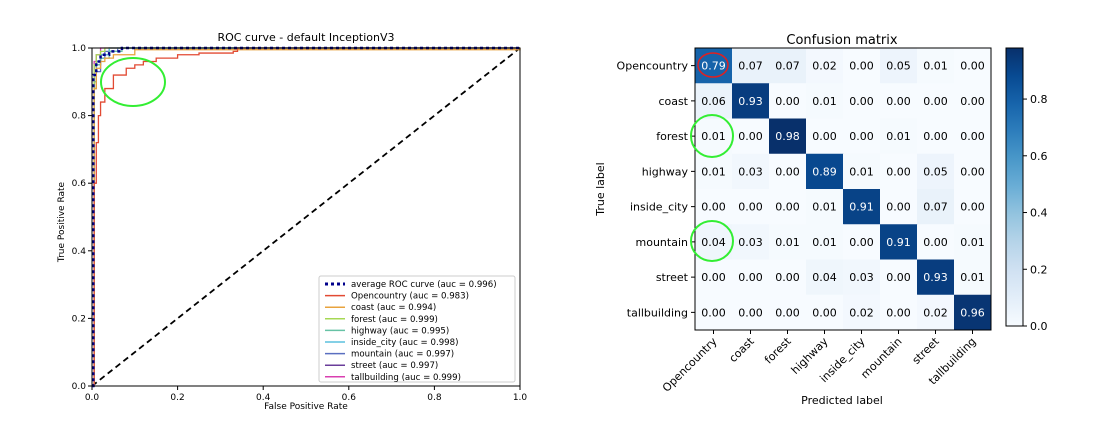  Describe the element at coordinates (778, 350) in the screenshot. I see `cm-col-label: forest` at that location.